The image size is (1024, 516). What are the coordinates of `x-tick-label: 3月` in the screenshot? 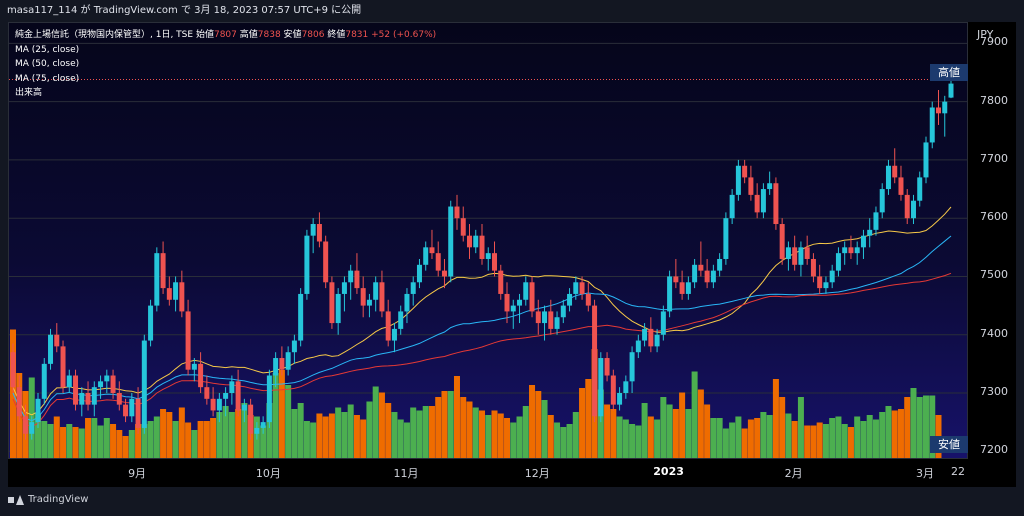 It's located at (924, 473).